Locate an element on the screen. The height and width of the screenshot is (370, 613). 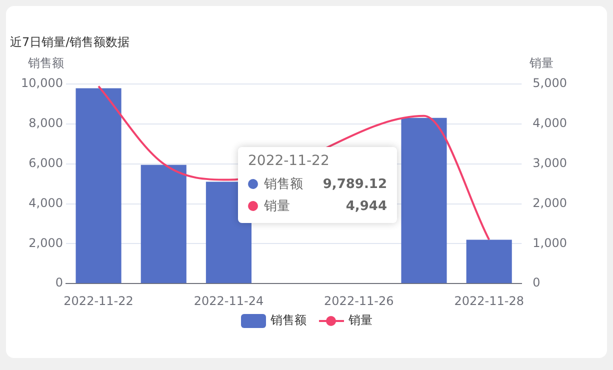
y-tick-label: 4,000 is located at coordinates (45, 203).